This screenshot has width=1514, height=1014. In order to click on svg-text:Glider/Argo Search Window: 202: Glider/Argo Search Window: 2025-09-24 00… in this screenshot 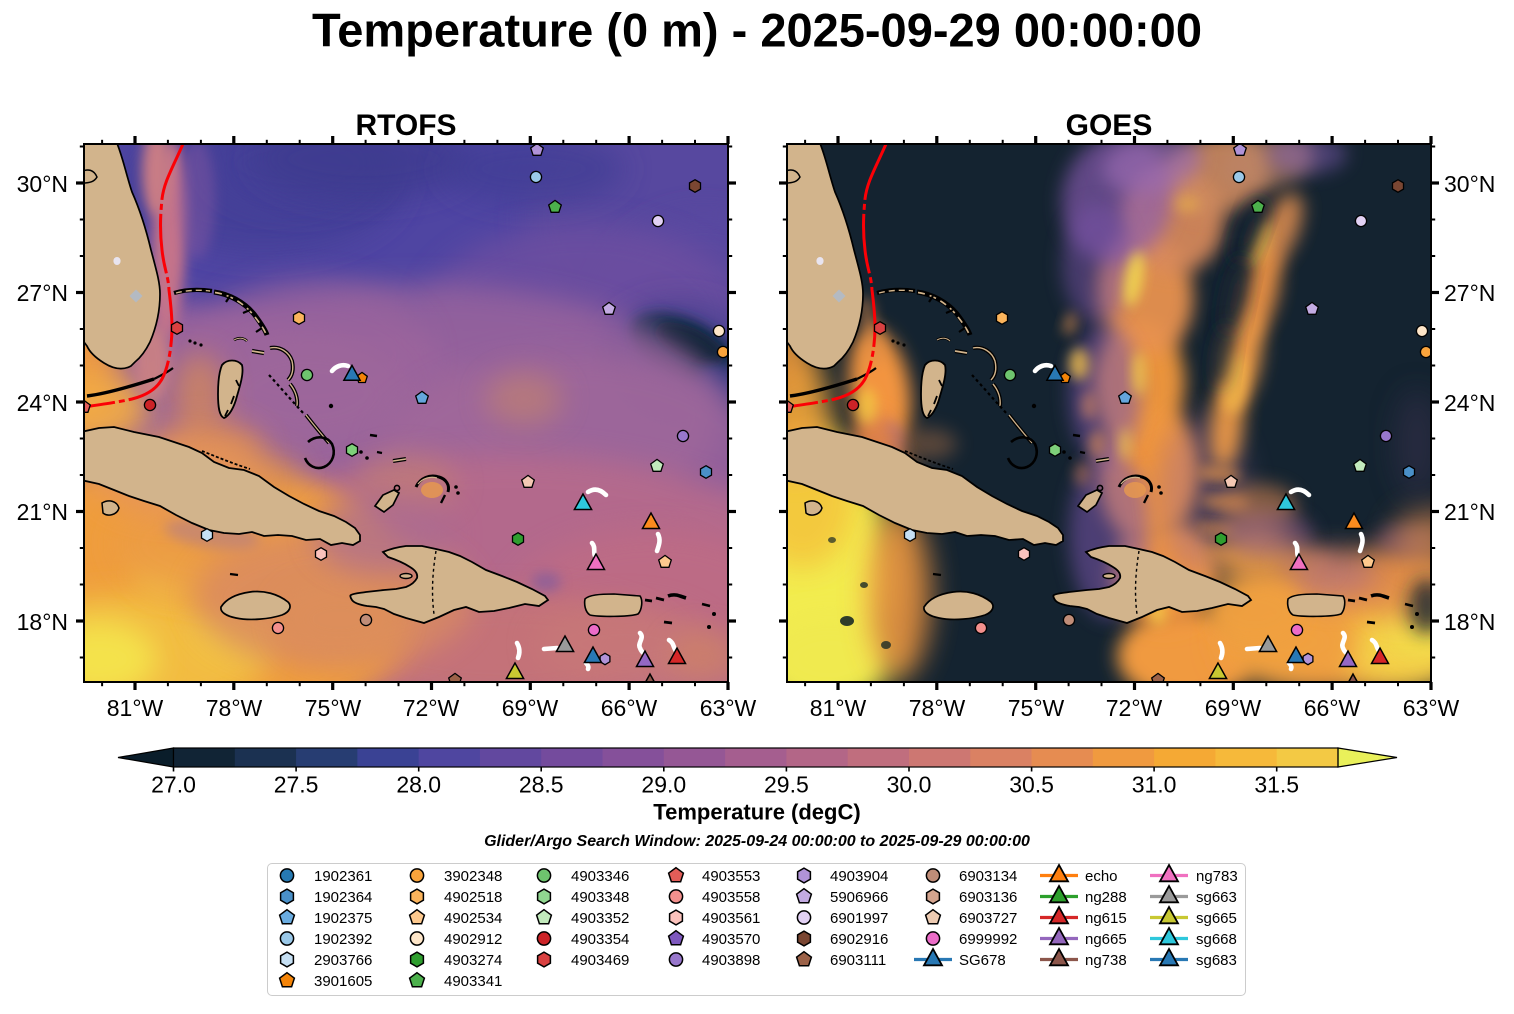, I will do `click(757, 841)`.